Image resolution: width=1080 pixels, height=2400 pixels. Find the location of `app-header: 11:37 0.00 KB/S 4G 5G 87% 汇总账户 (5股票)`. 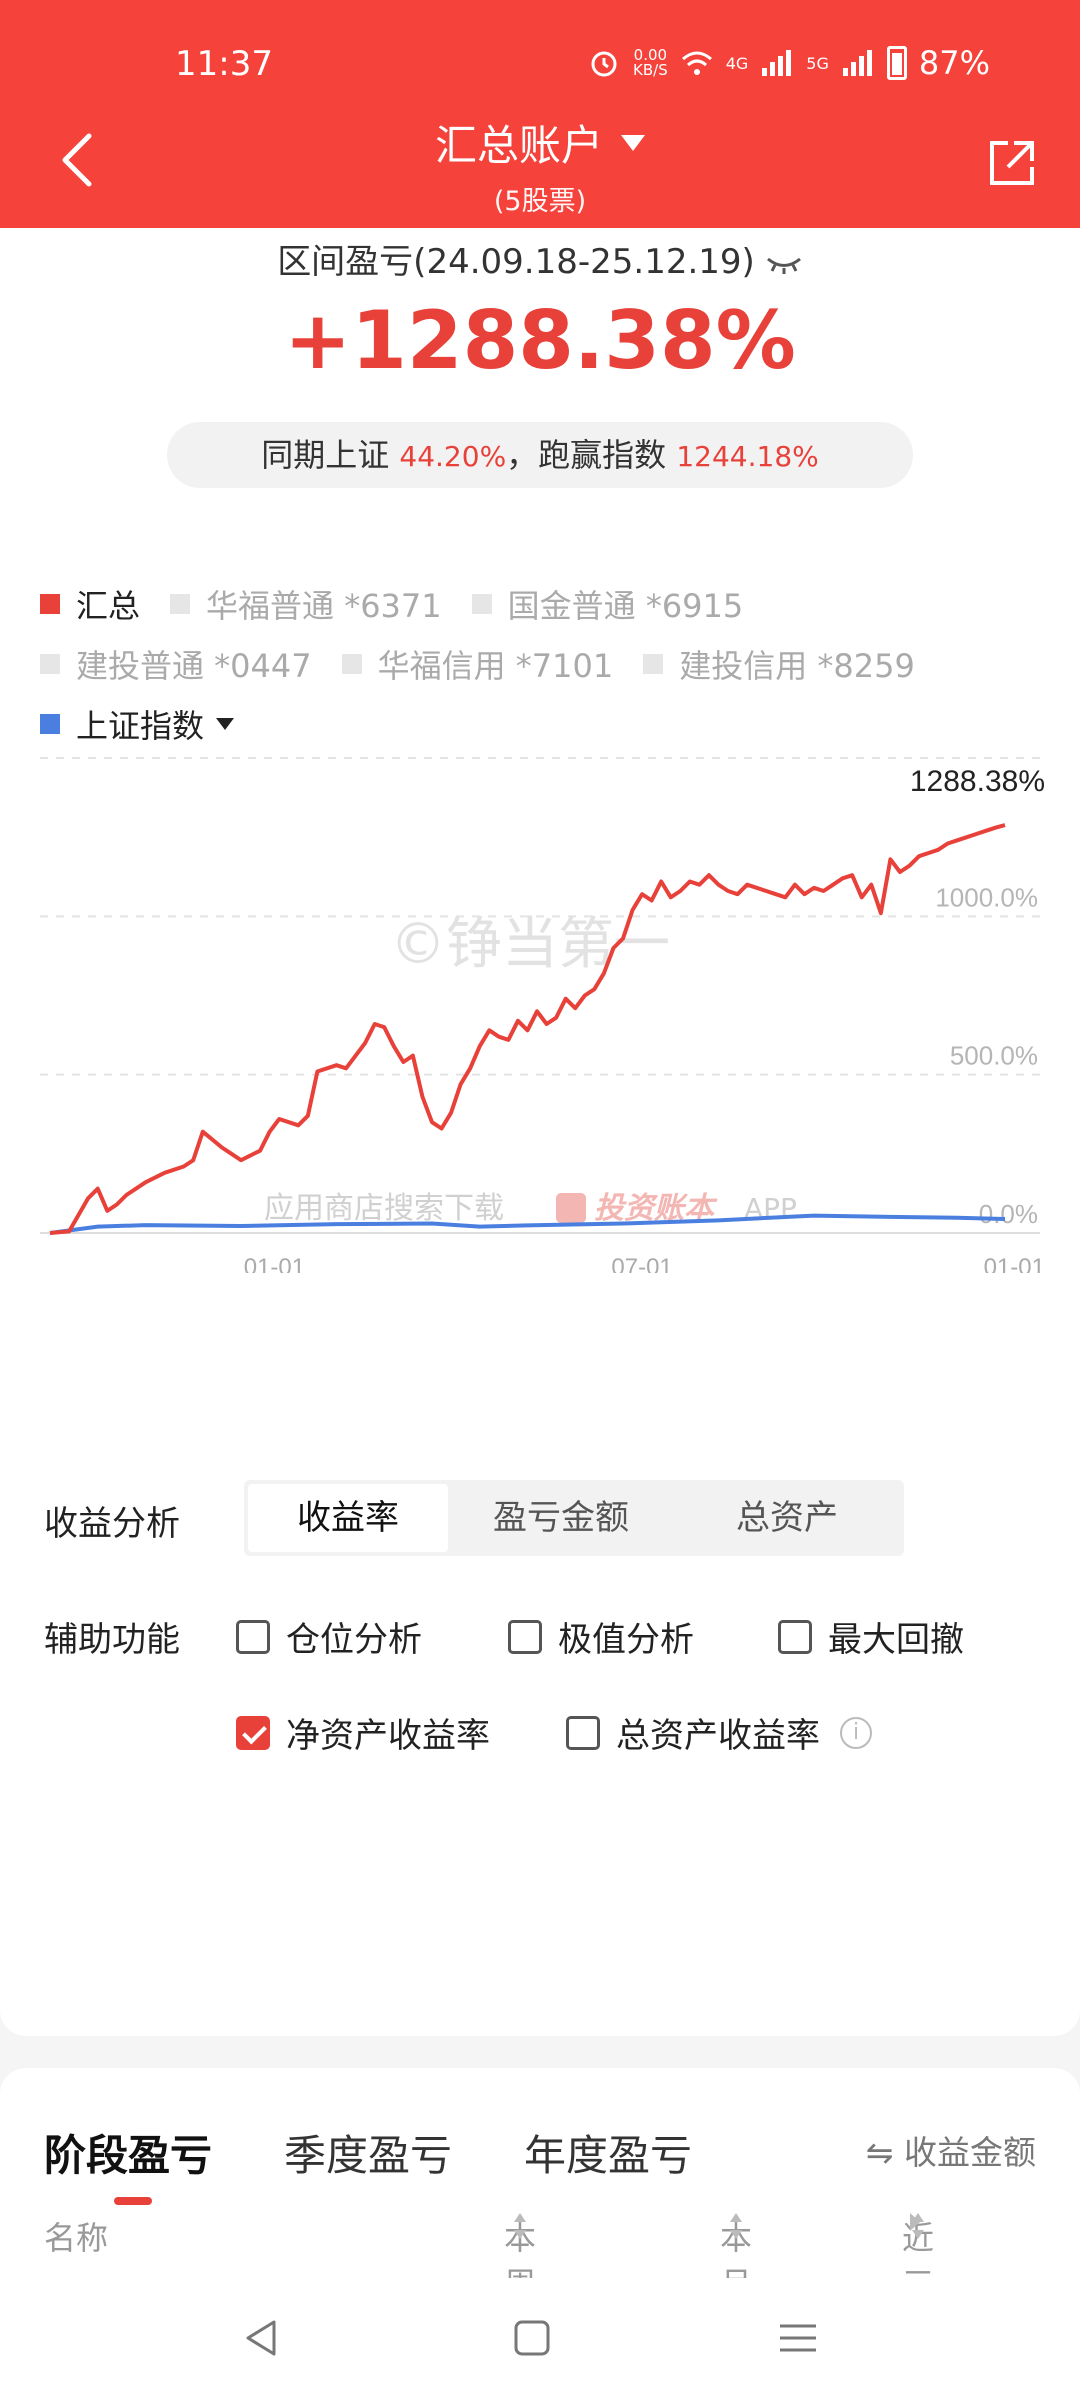

app-header: 11:37 0.00 KB/S 4G 5G 87% 汇总账户 (5股票) is located at coordinates (540, 114).